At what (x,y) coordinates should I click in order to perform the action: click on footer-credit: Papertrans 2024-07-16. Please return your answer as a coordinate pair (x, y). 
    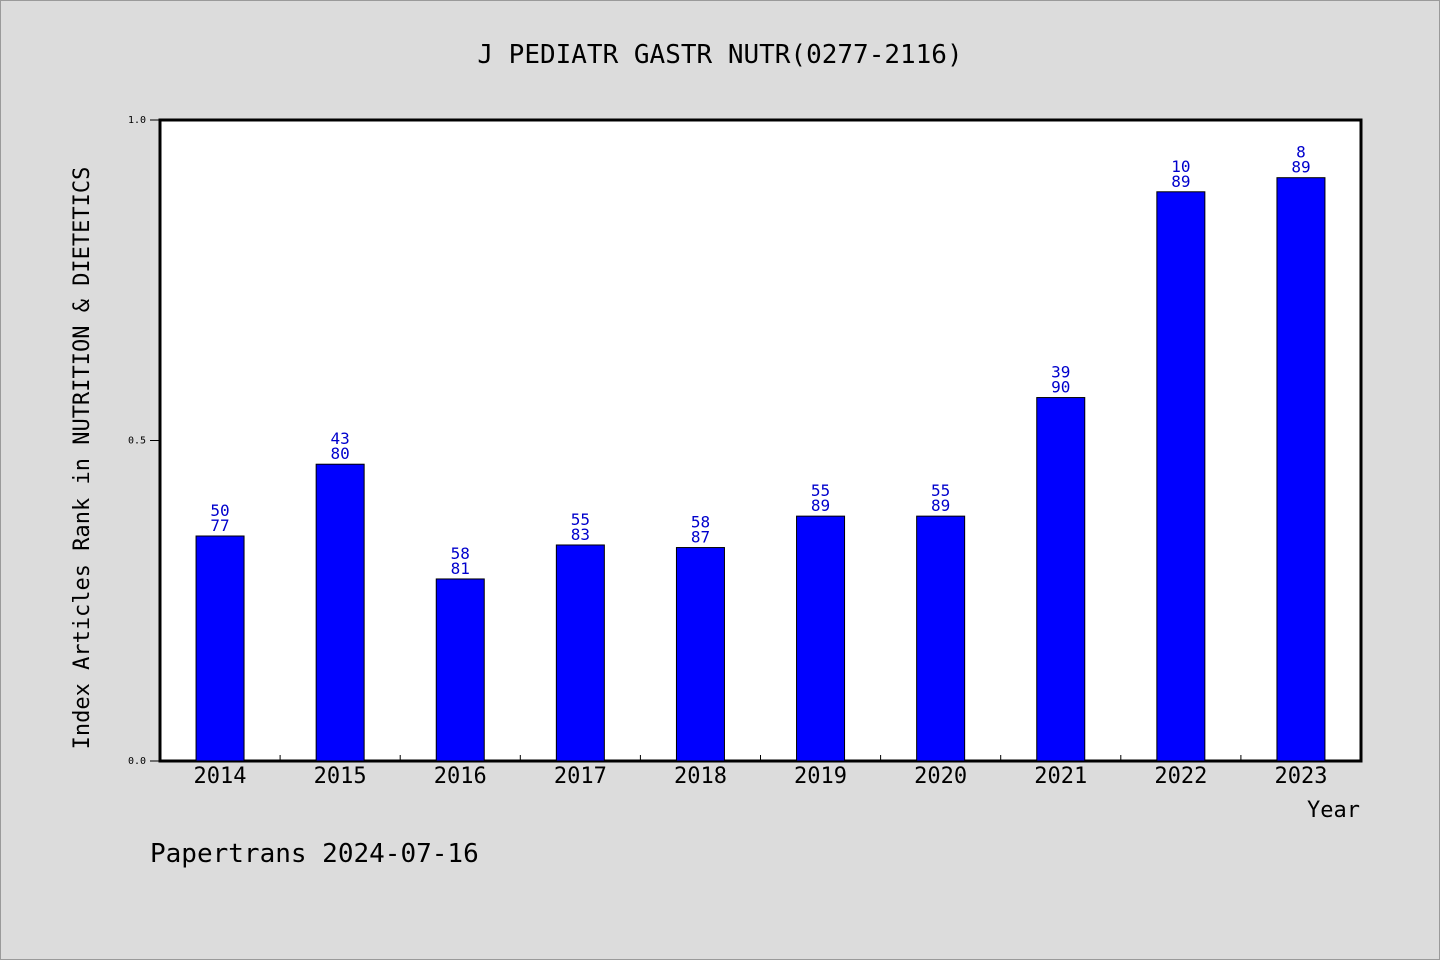
    Looking at the image, I should click on (314, 854).